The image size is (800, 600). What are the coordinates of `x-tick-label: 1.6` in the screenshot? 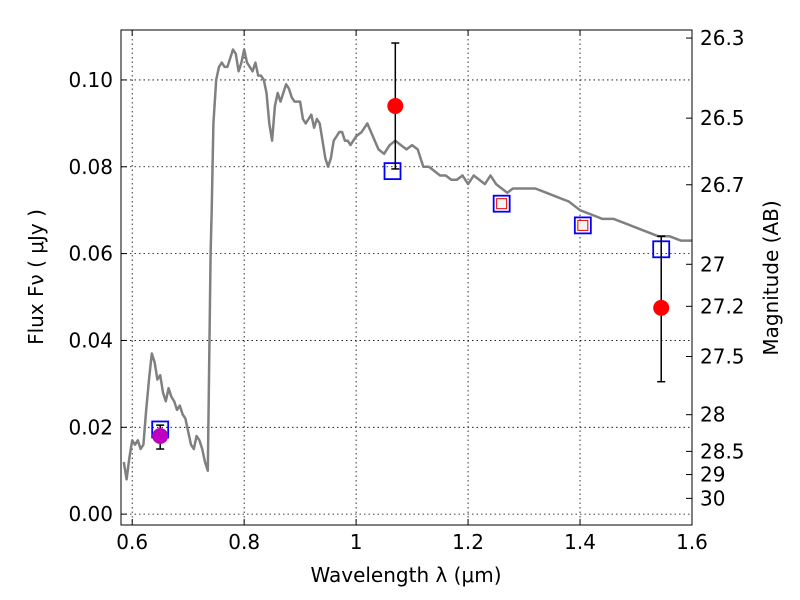 It's located at (692, 542).